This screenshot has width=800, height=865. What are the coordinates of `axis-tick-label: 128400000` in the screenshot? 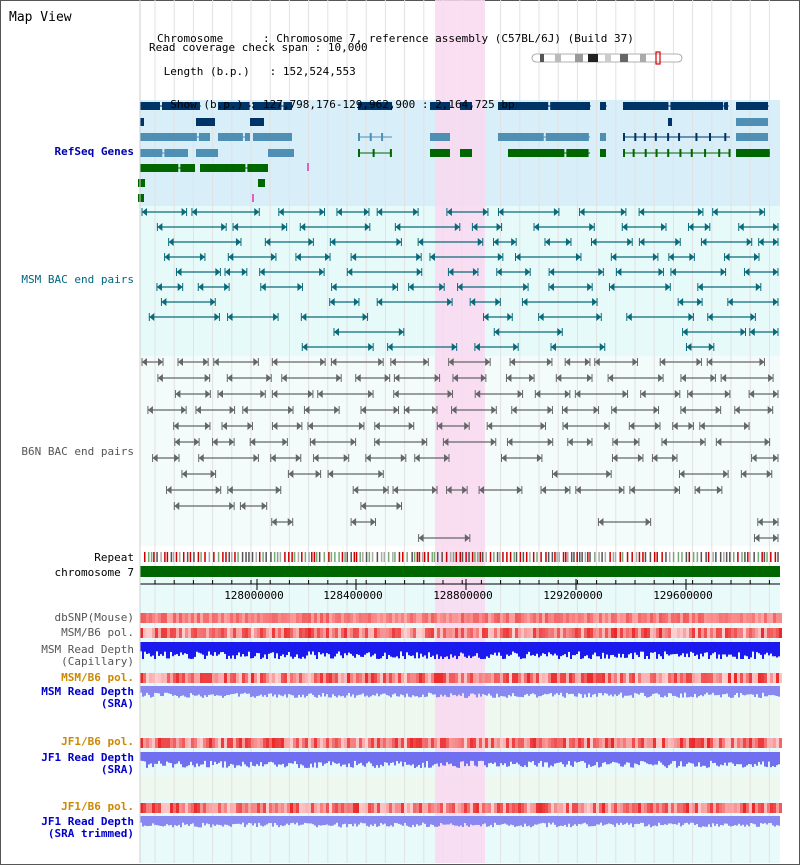 It's located at (353, 595).